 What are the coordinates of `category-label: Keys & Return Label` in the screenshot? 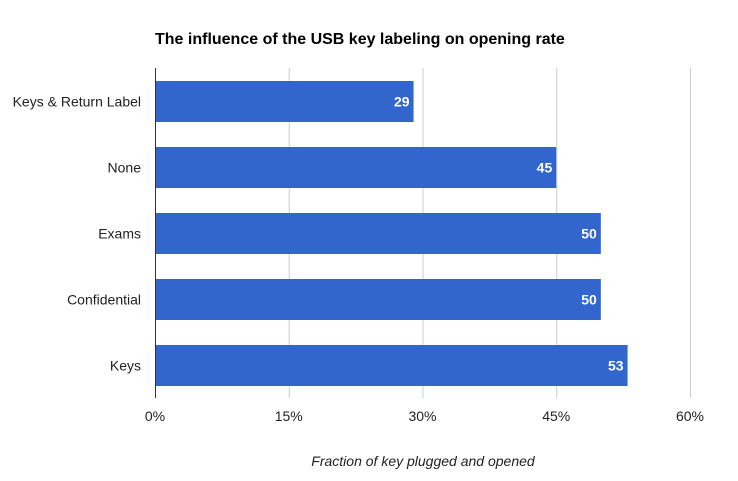 It's located at (77, 102).